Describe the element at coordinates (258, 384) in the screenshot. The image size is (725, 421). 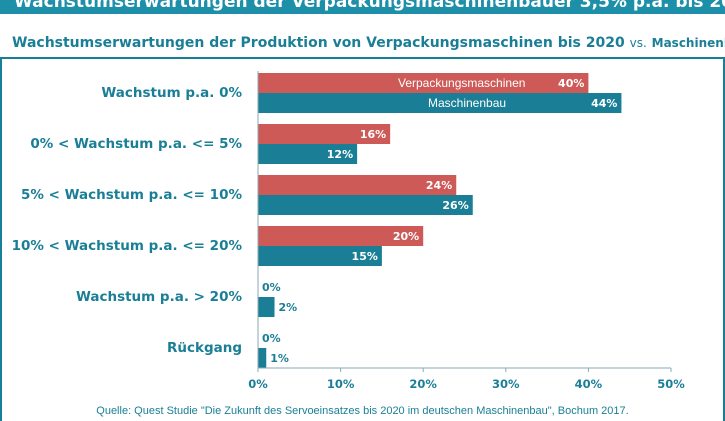
I see `x-tick-label: 0%` at that location.